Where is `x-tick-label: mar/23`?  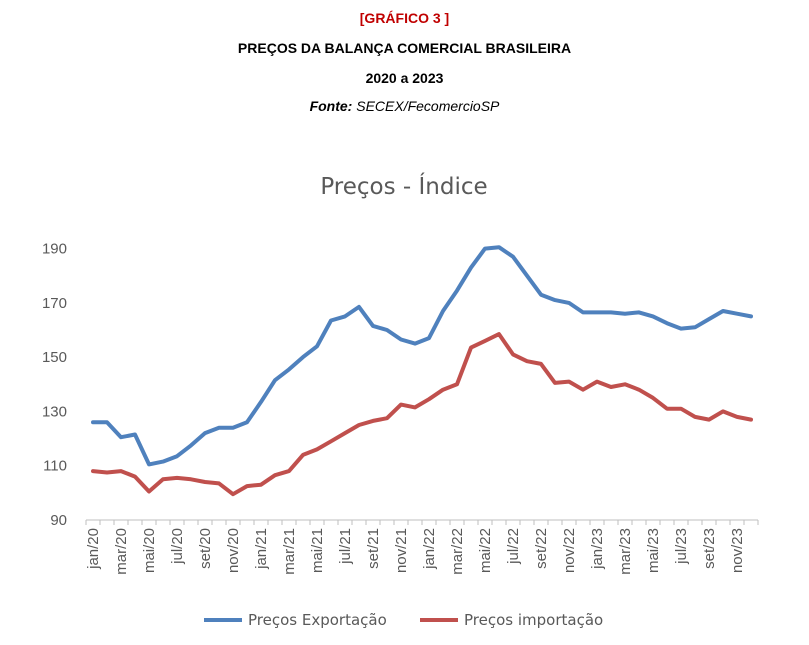
x-tick-label: mar/23 is located at coordinates (625, 551).